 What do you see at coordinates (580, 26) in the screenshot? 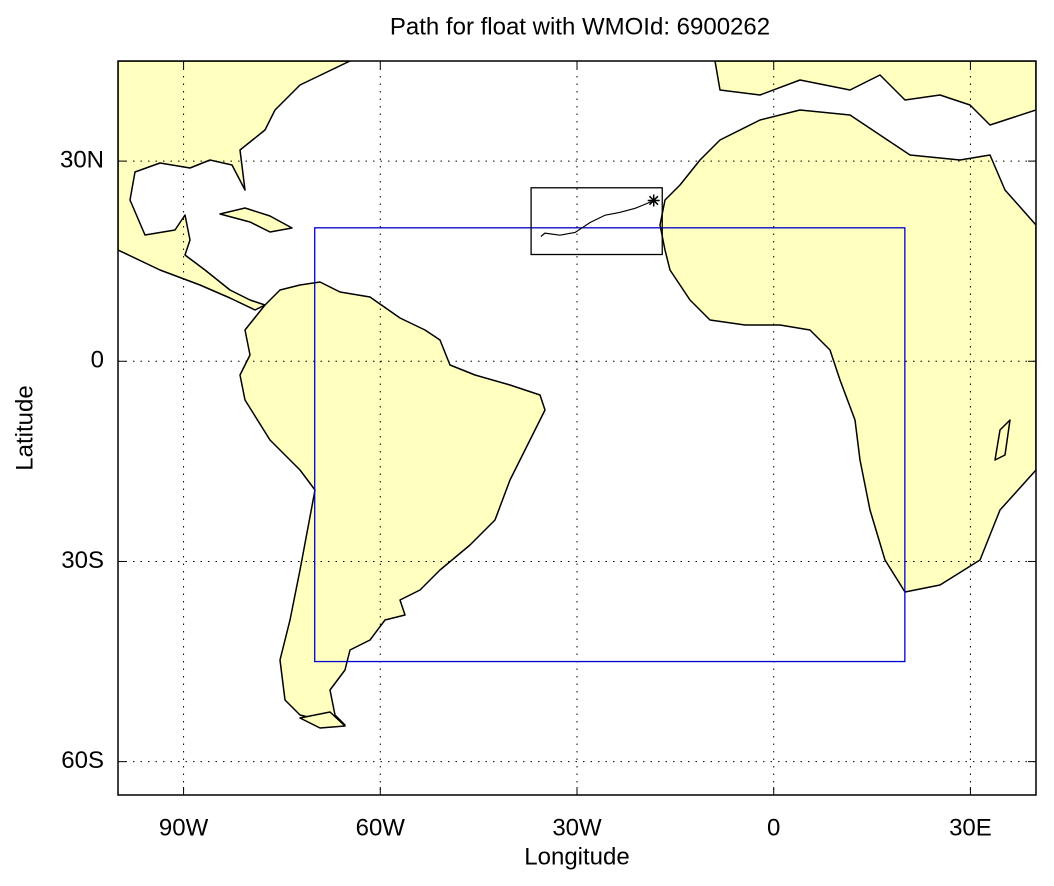
I see `chart-title: Path for float with WMOId: 6900262` at bounding box center [580, 26].